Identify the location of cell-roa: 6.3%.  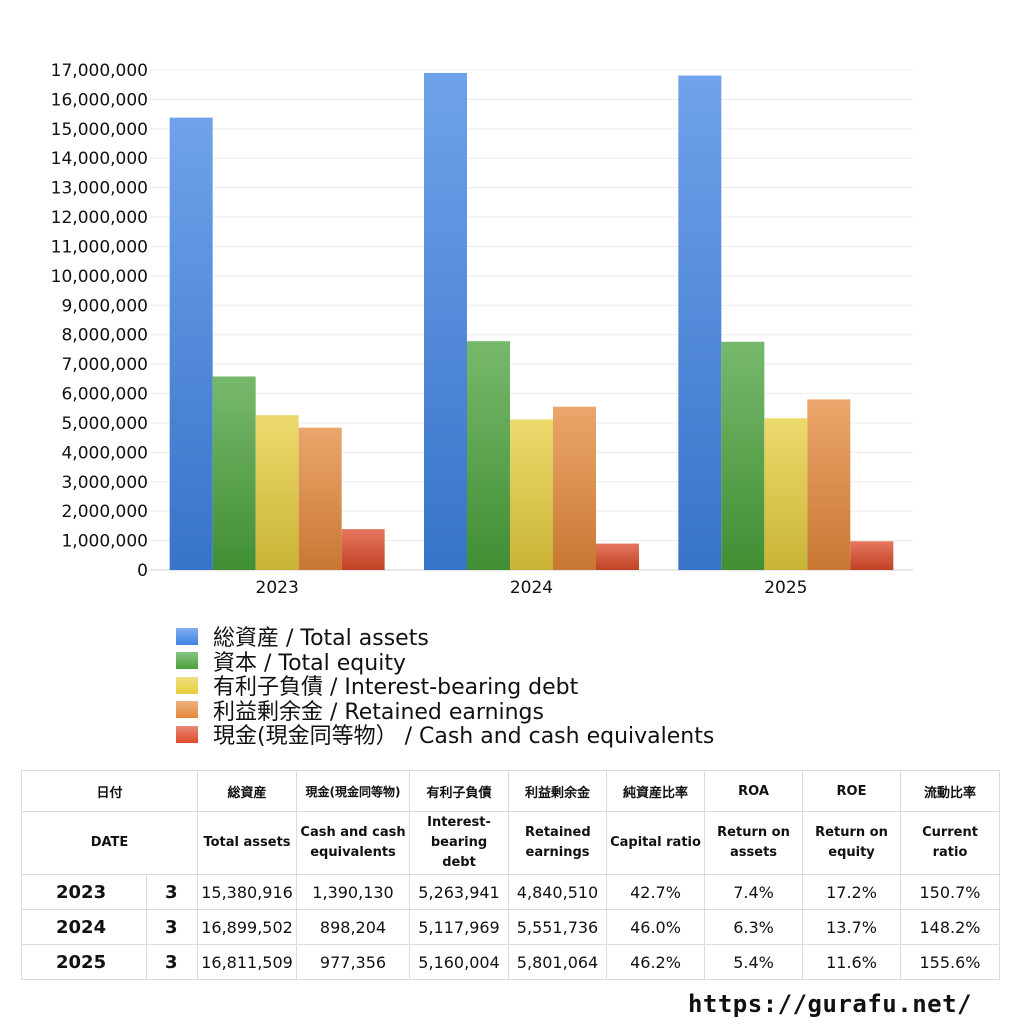
(754, 927).